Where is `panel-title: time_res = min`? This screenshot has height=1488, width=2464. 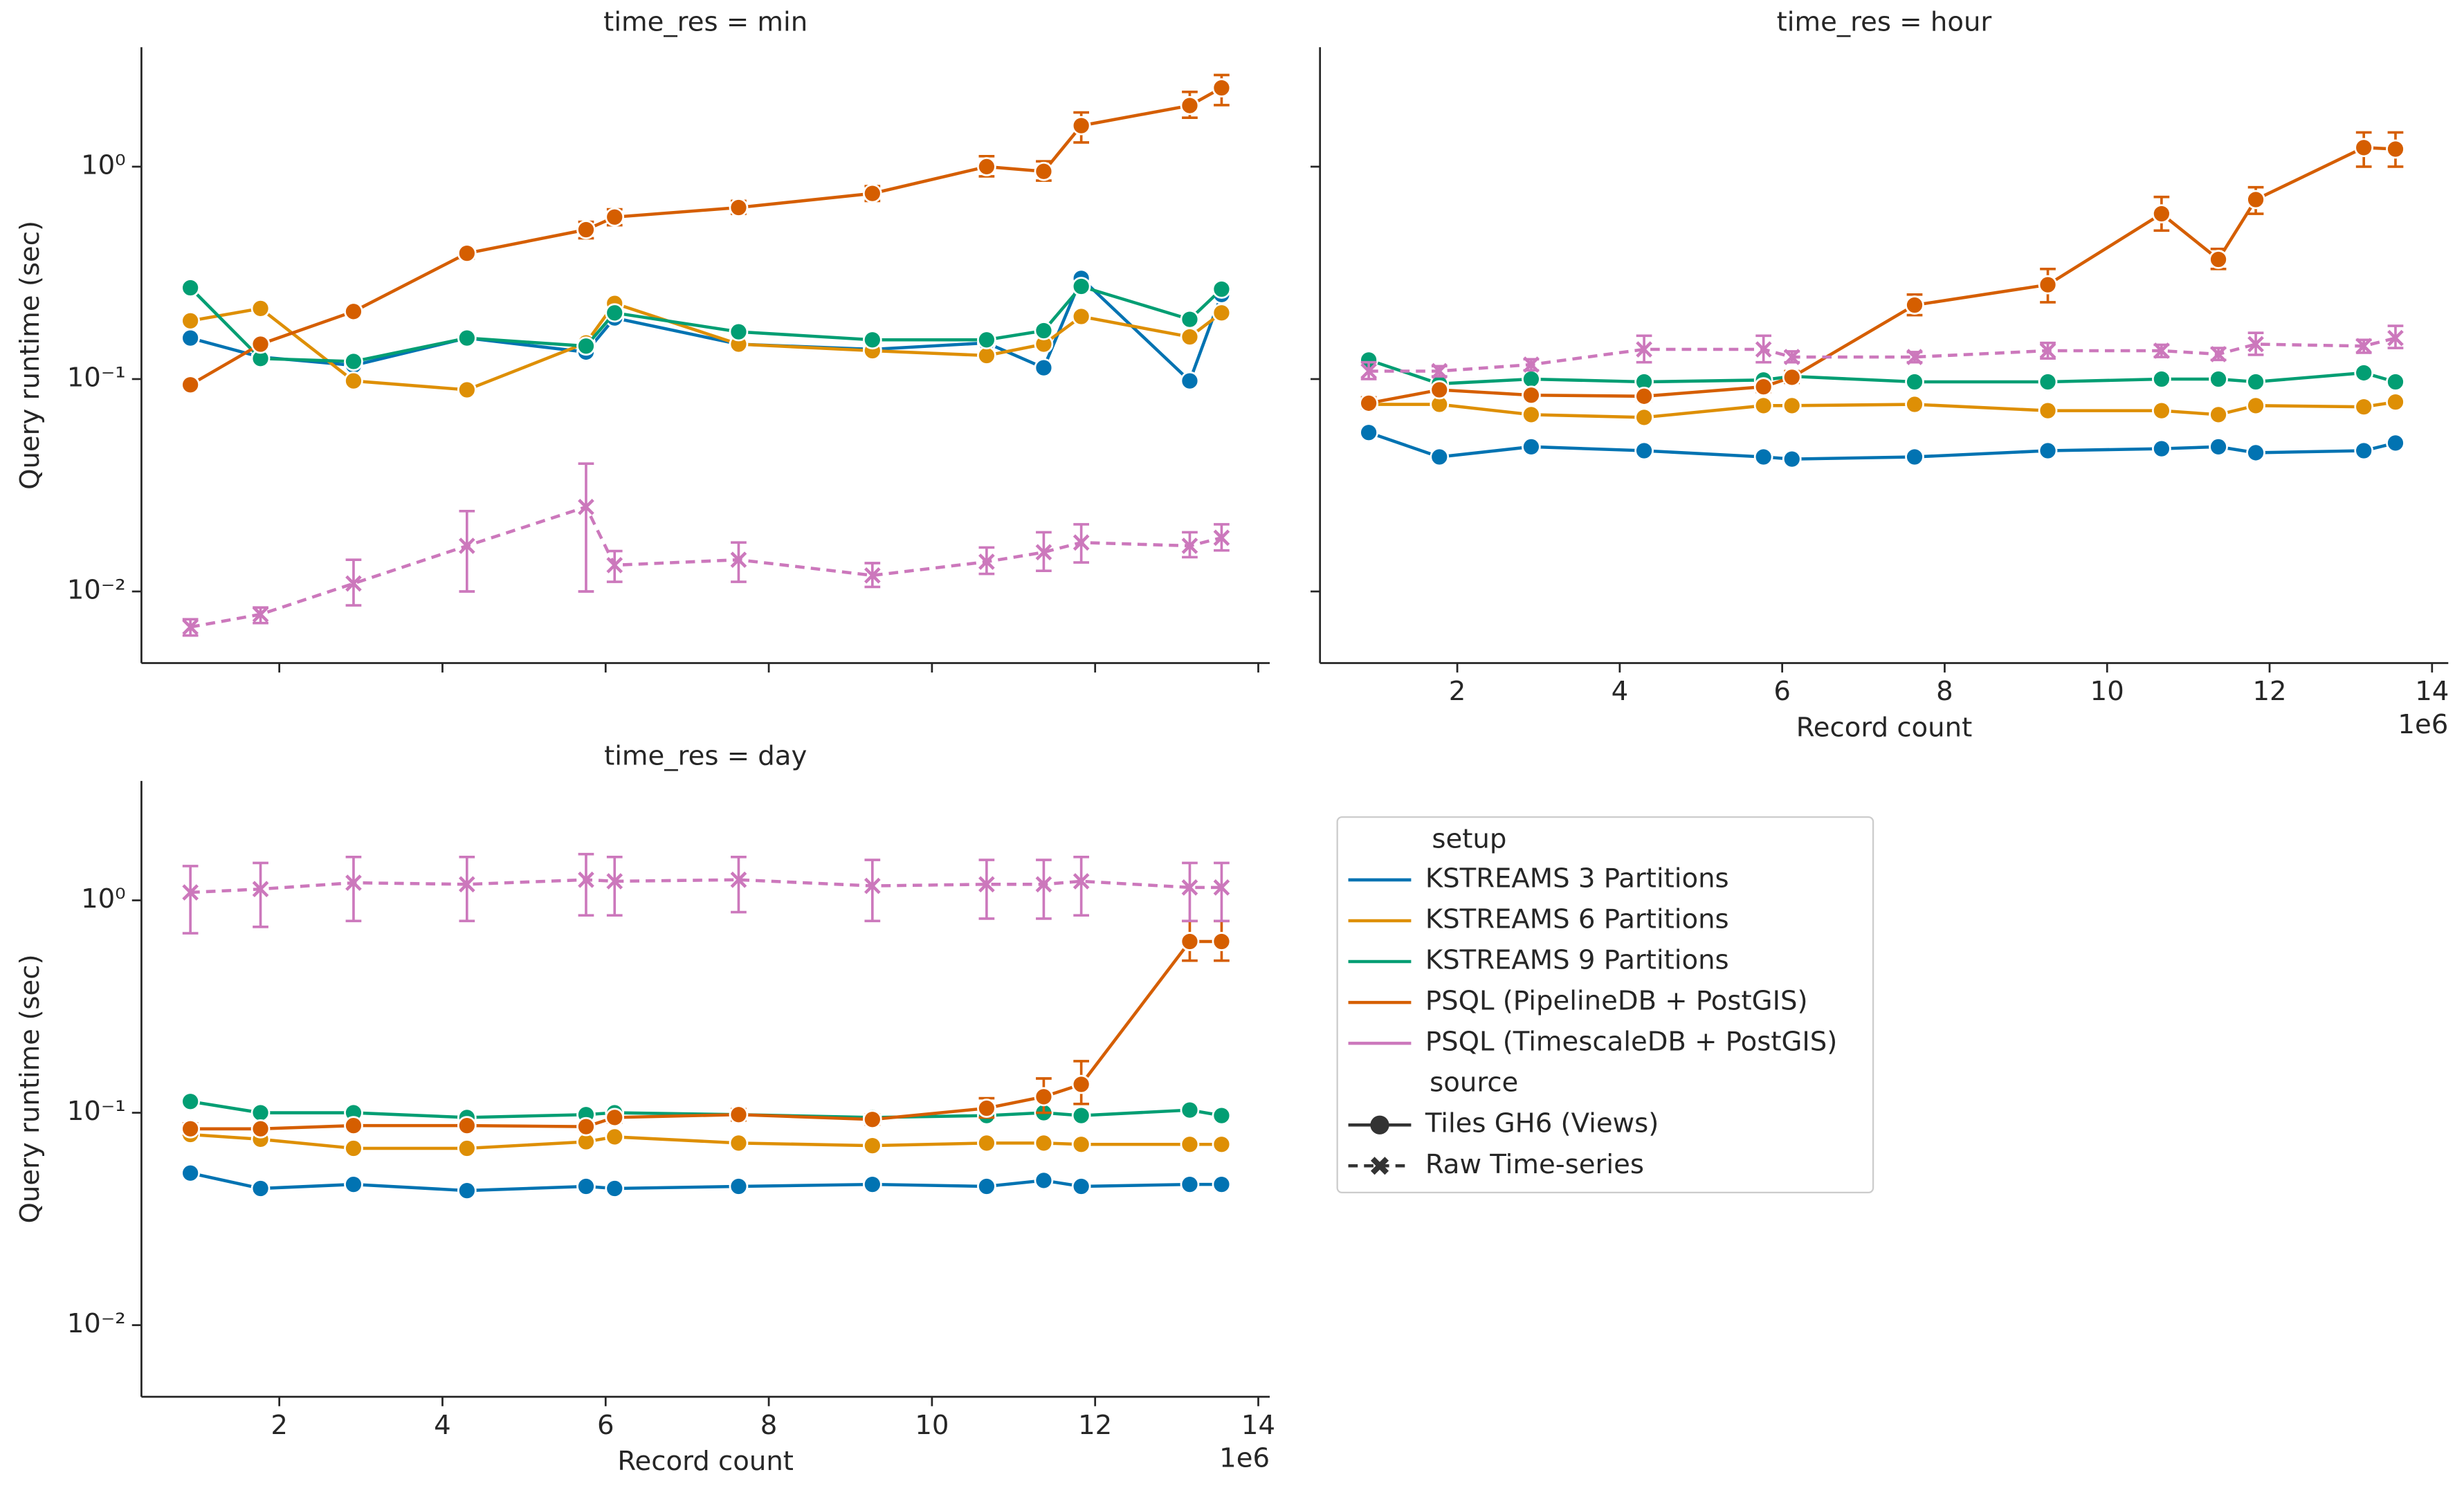
panel-title: time_res = min is located at coordinates (705, 22).